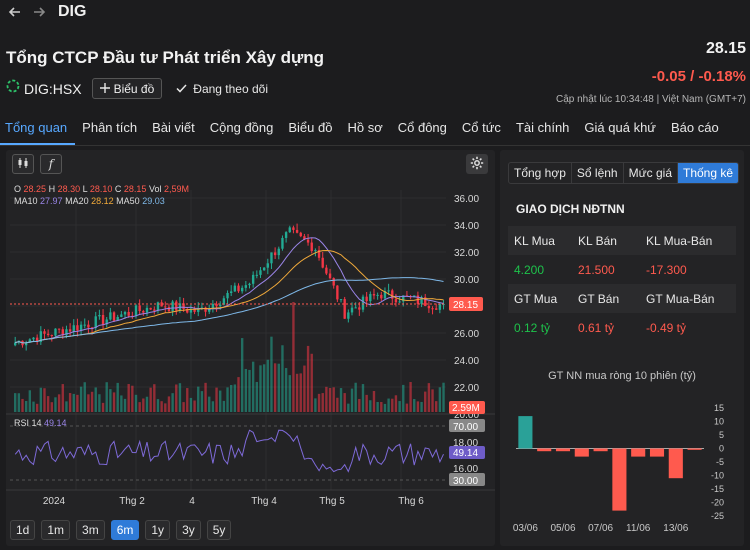 The width and height of the screenshot is (750, 550). Describe the element at coordinates (481, 127) in the screenshot. I see `tab-co-tuc: Cổ tức` at that location.